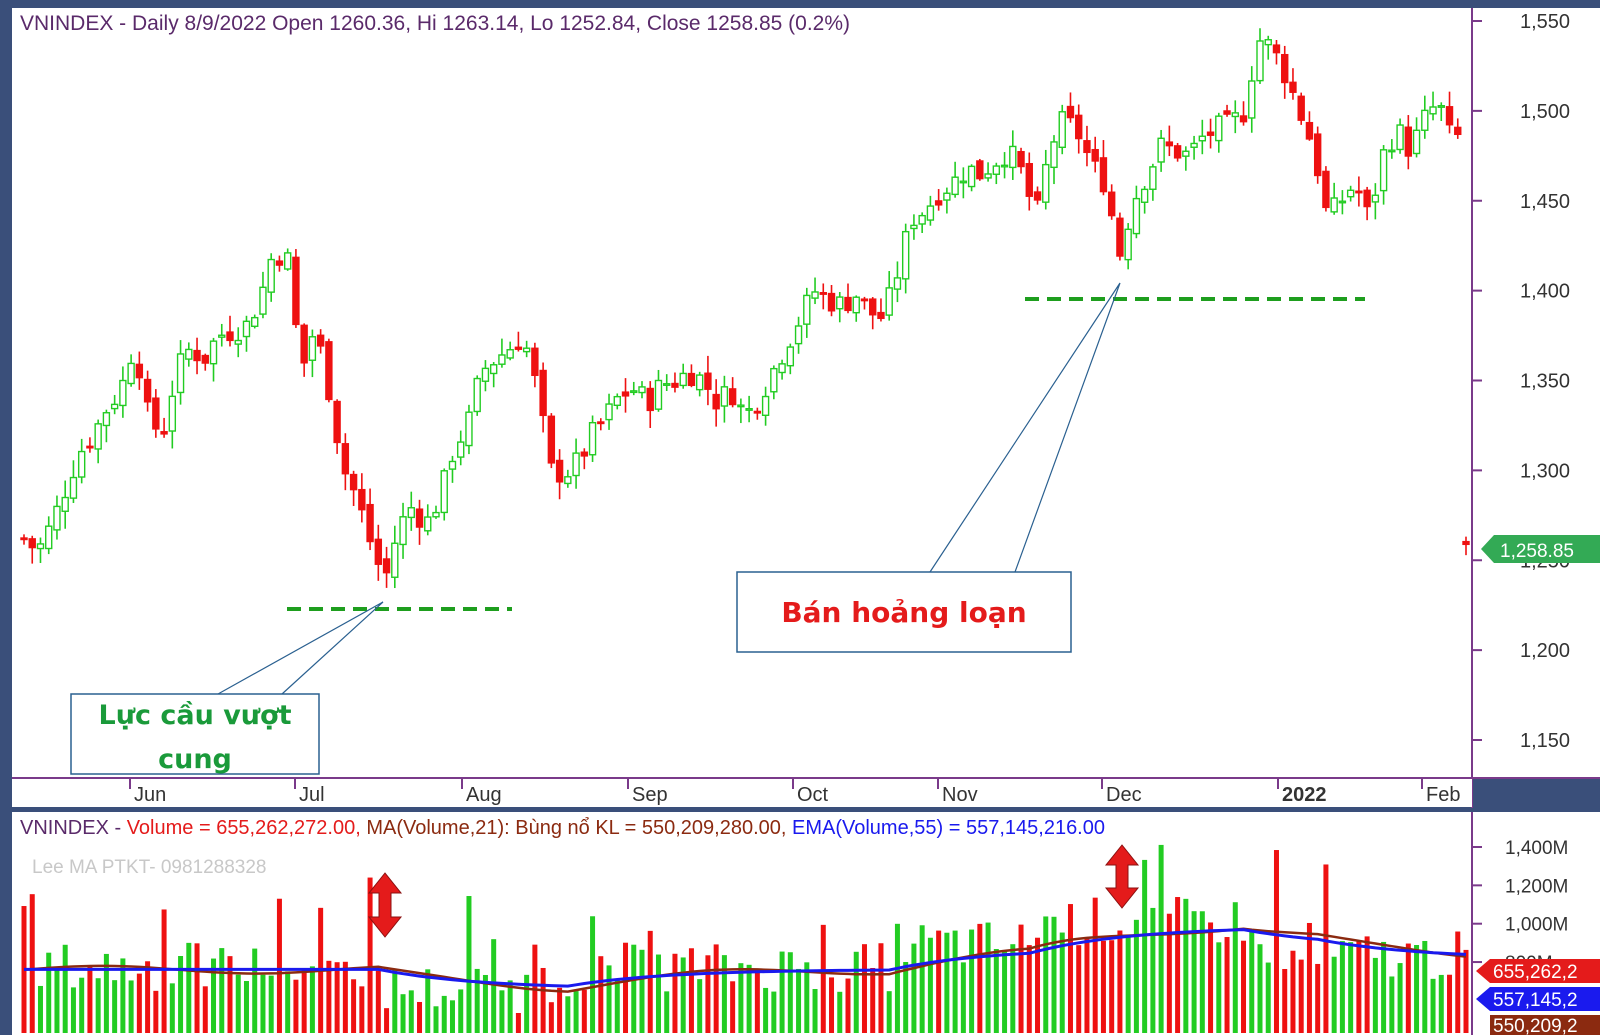 Image resolution: width=1600 pixels, height=1035 pixels. Describe the element at coordinates (195, 759) in the screenshot. I see `callout-left-line2: cung` at that location.